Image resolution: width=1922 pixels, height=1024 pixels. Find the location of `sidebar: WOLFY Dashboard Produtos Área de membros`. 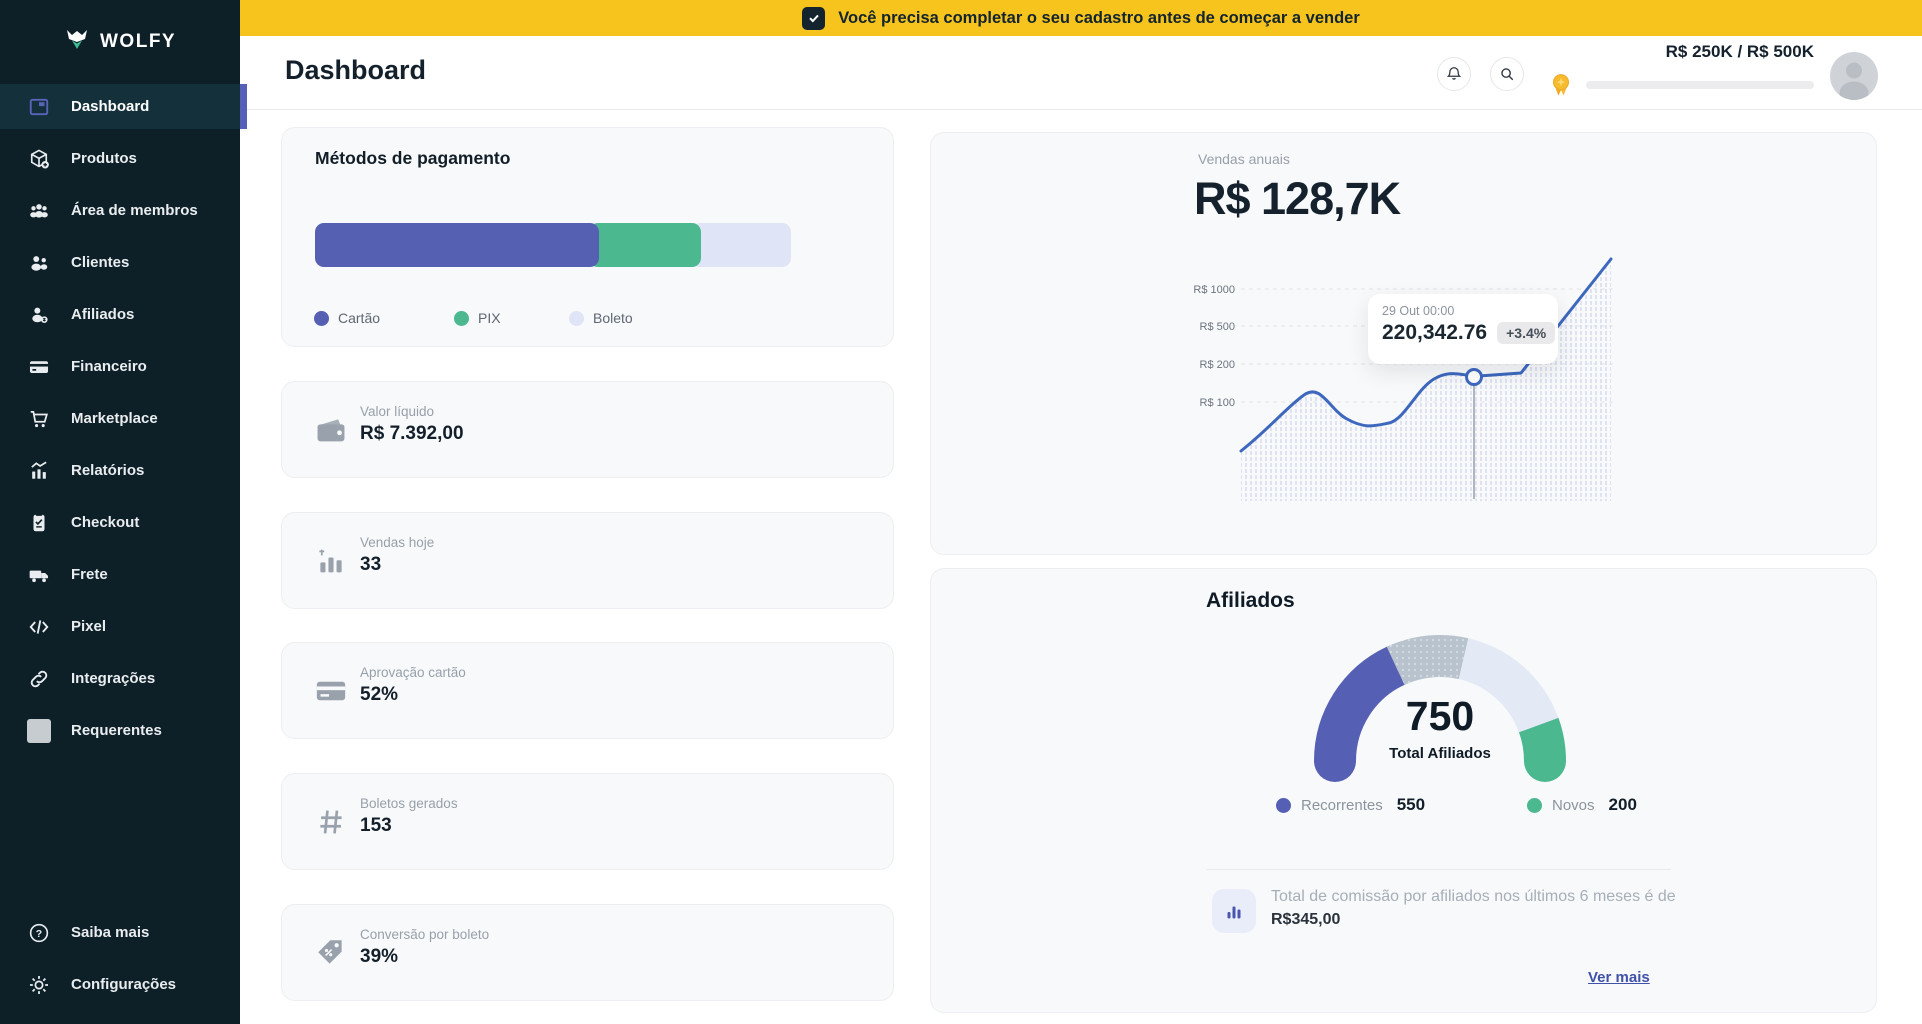

sidebar: WOLFY Dashboard Produtos Área de membros is located at coordinates (123, 512).